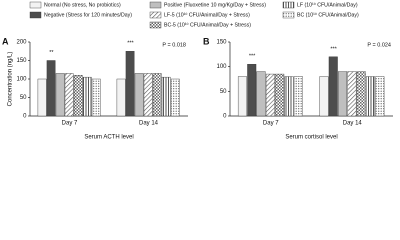 The image size is (400, 240). Describe the element at coordinates (206, 41) in the screenshot. I see `panel-label: B` at that location.